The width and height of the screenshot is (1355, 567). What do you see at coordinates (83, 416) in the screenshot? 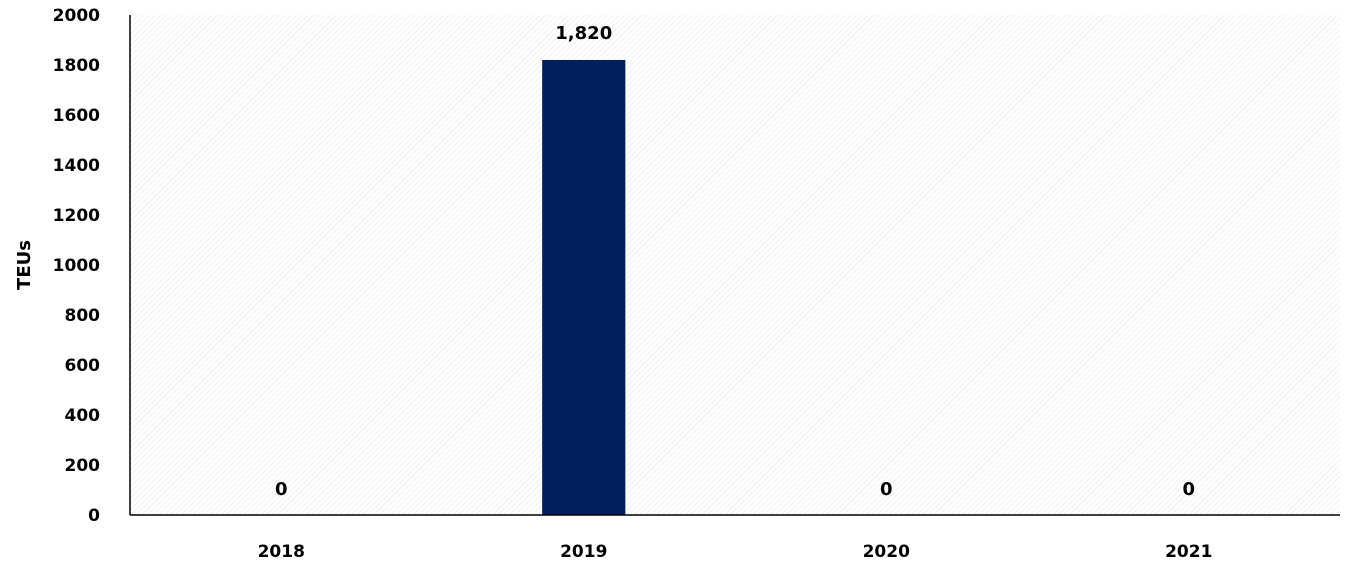
I see `y-tick-label: 400` at bounding box center [83, 416].